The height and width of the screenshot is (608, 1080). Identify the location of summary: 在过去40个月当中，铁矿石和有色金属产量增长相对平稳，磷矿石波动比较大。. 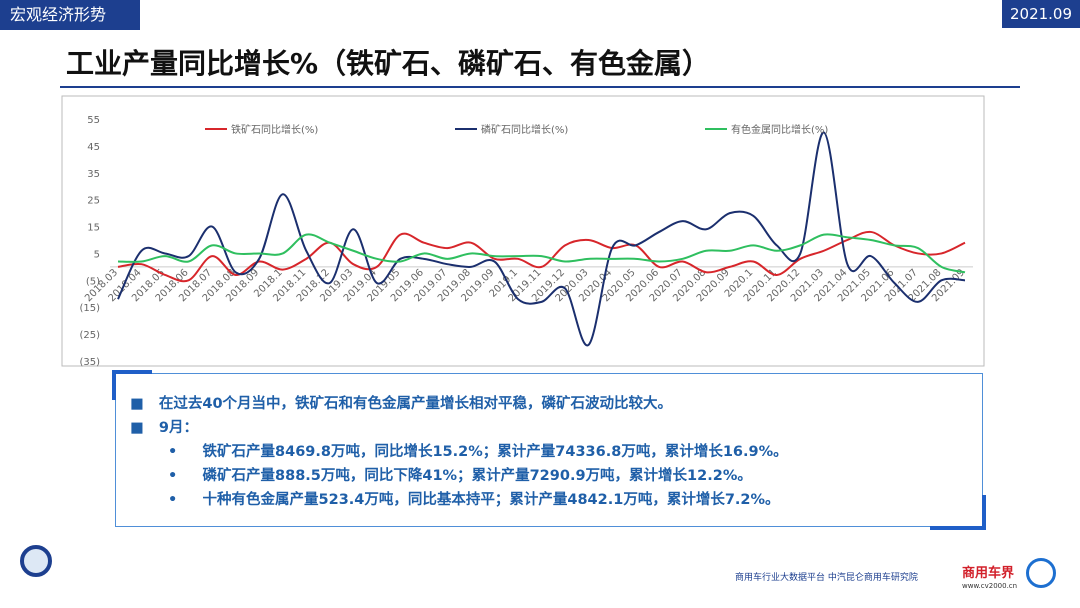
(415, 404).